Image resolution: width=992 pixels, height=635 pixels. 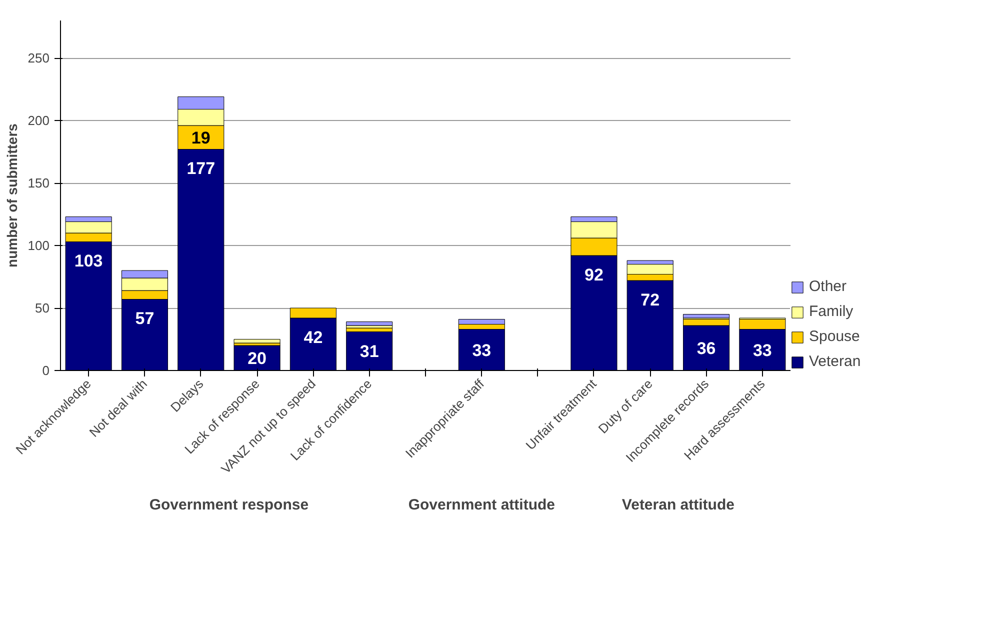 I want to click on y-tick-label: 200, so click(x=39, y=120).